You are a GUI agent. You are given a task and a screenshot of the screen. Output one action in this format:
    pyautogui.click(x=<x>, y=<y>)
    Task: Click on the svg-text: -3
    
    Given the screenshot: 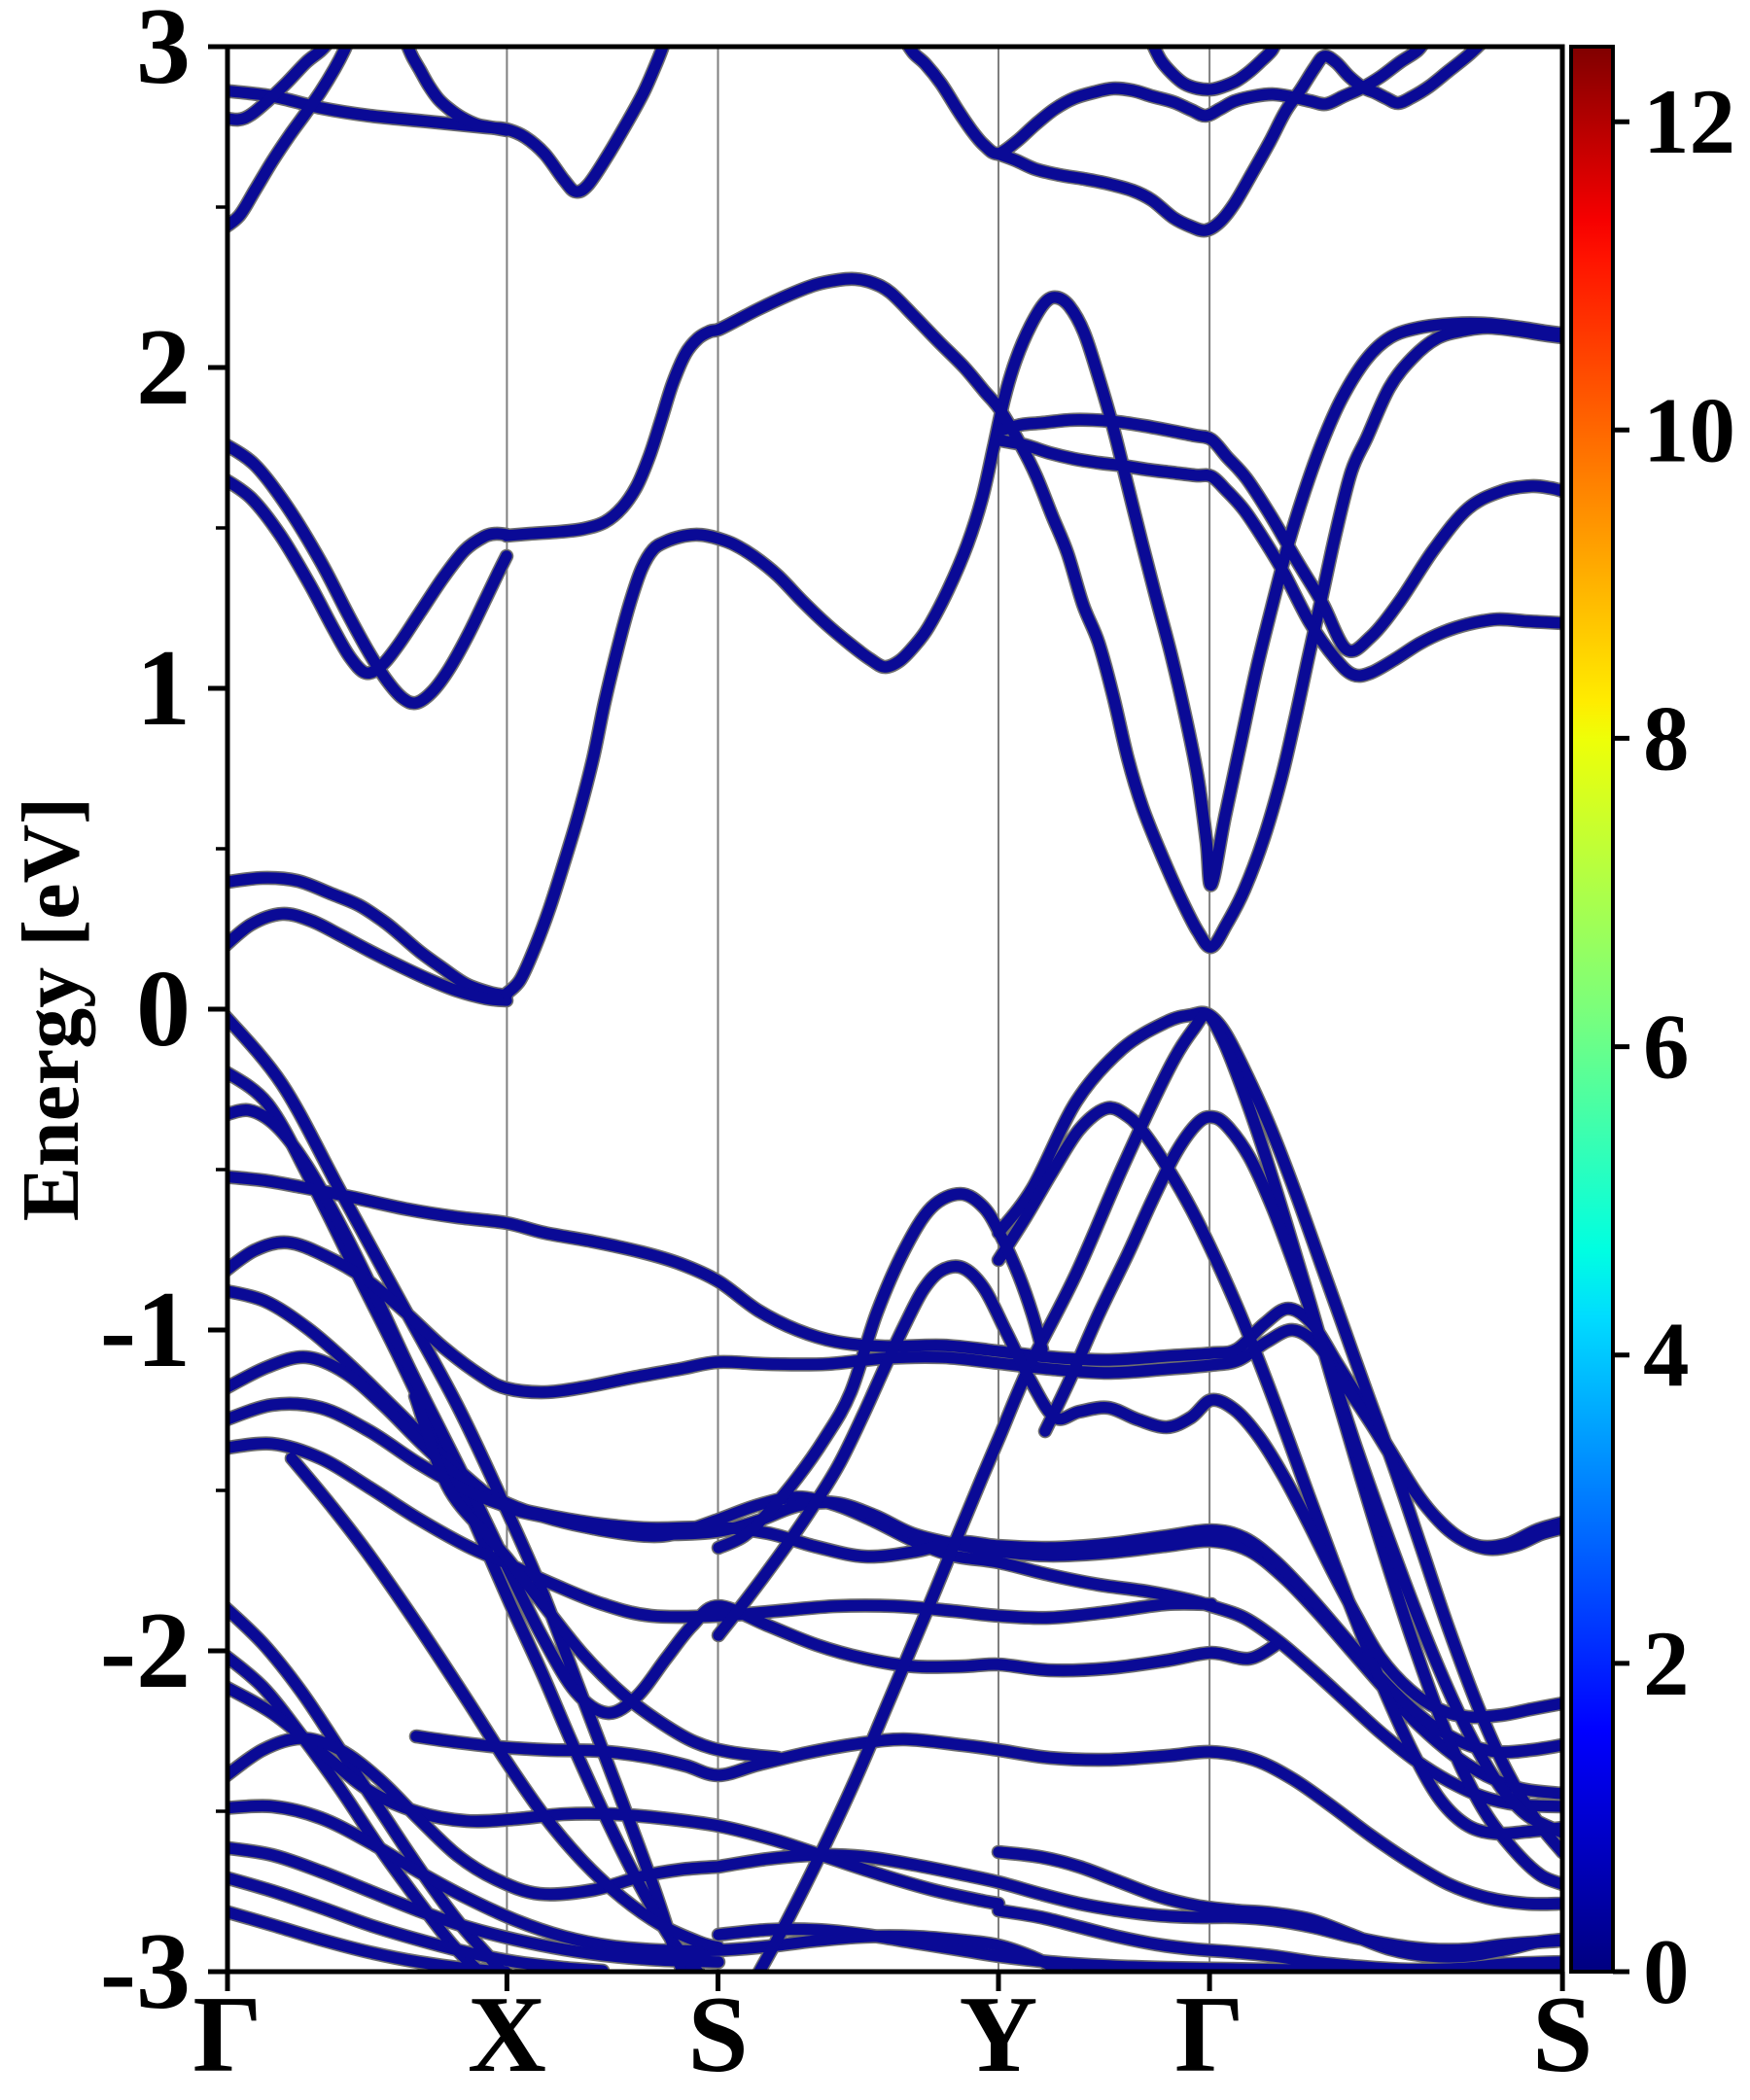 What is the action you would take?
    pyautogui.click(x=145, y=1971)
    